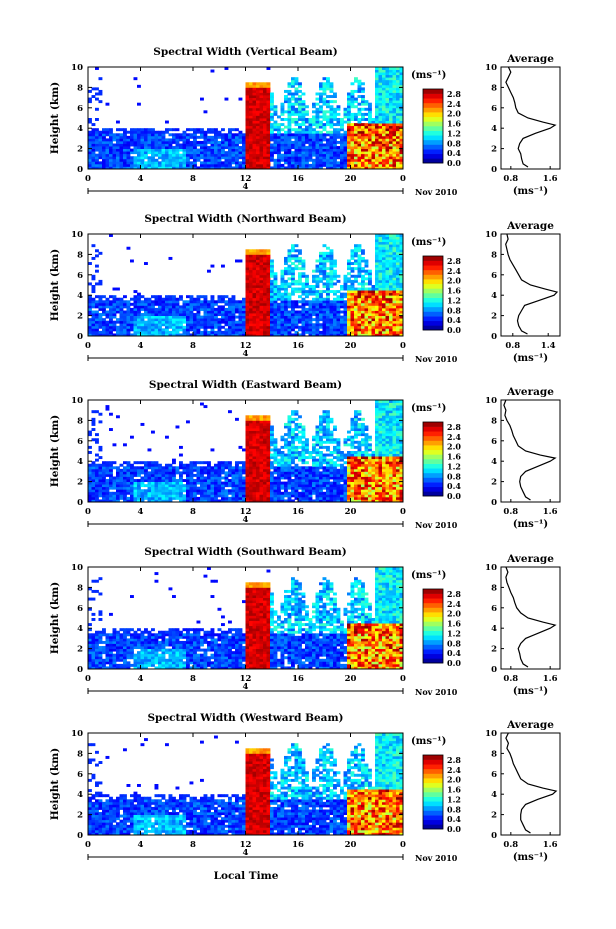 This screenshot has height=929, width=616. Describe the element at coordinates (403, 179) in the screenshot. I see `x-tick-label: 0` at that location.